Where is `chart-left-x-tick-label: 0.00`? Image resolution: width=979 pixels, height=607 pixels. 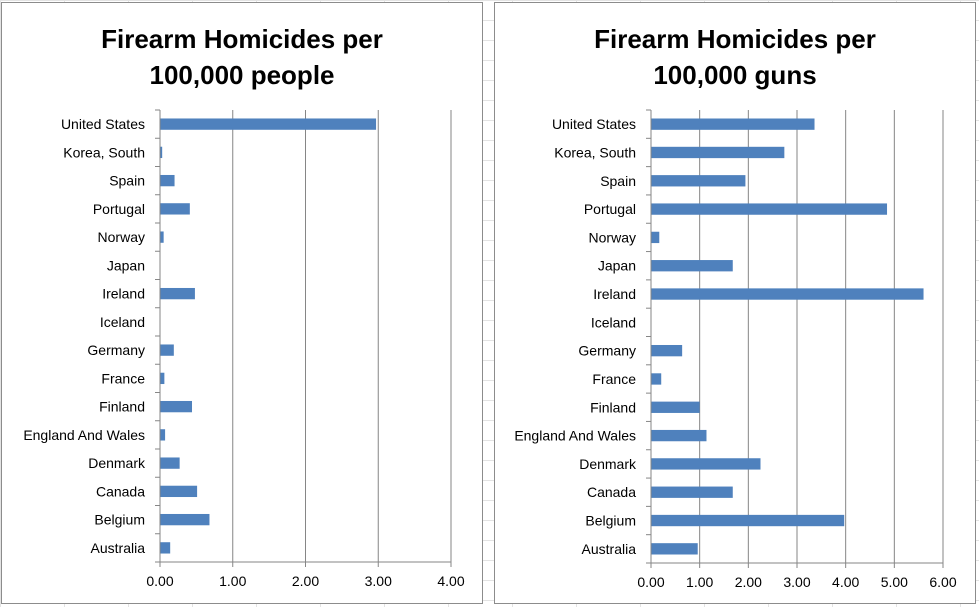 chart-left-x-tick-label: 0.00 is located at coordinates (159, 581).